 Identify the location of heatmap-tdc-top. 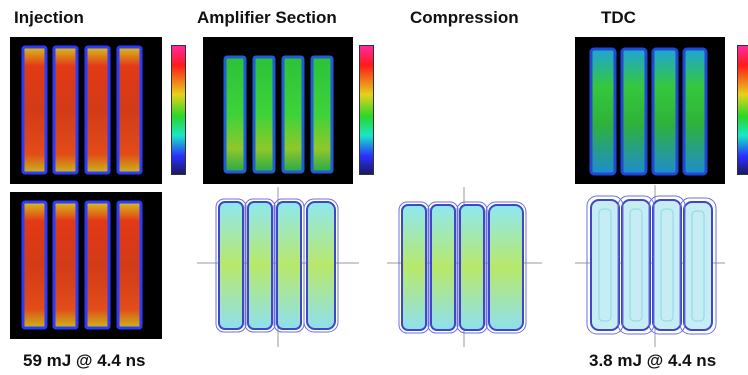
(650, 110).